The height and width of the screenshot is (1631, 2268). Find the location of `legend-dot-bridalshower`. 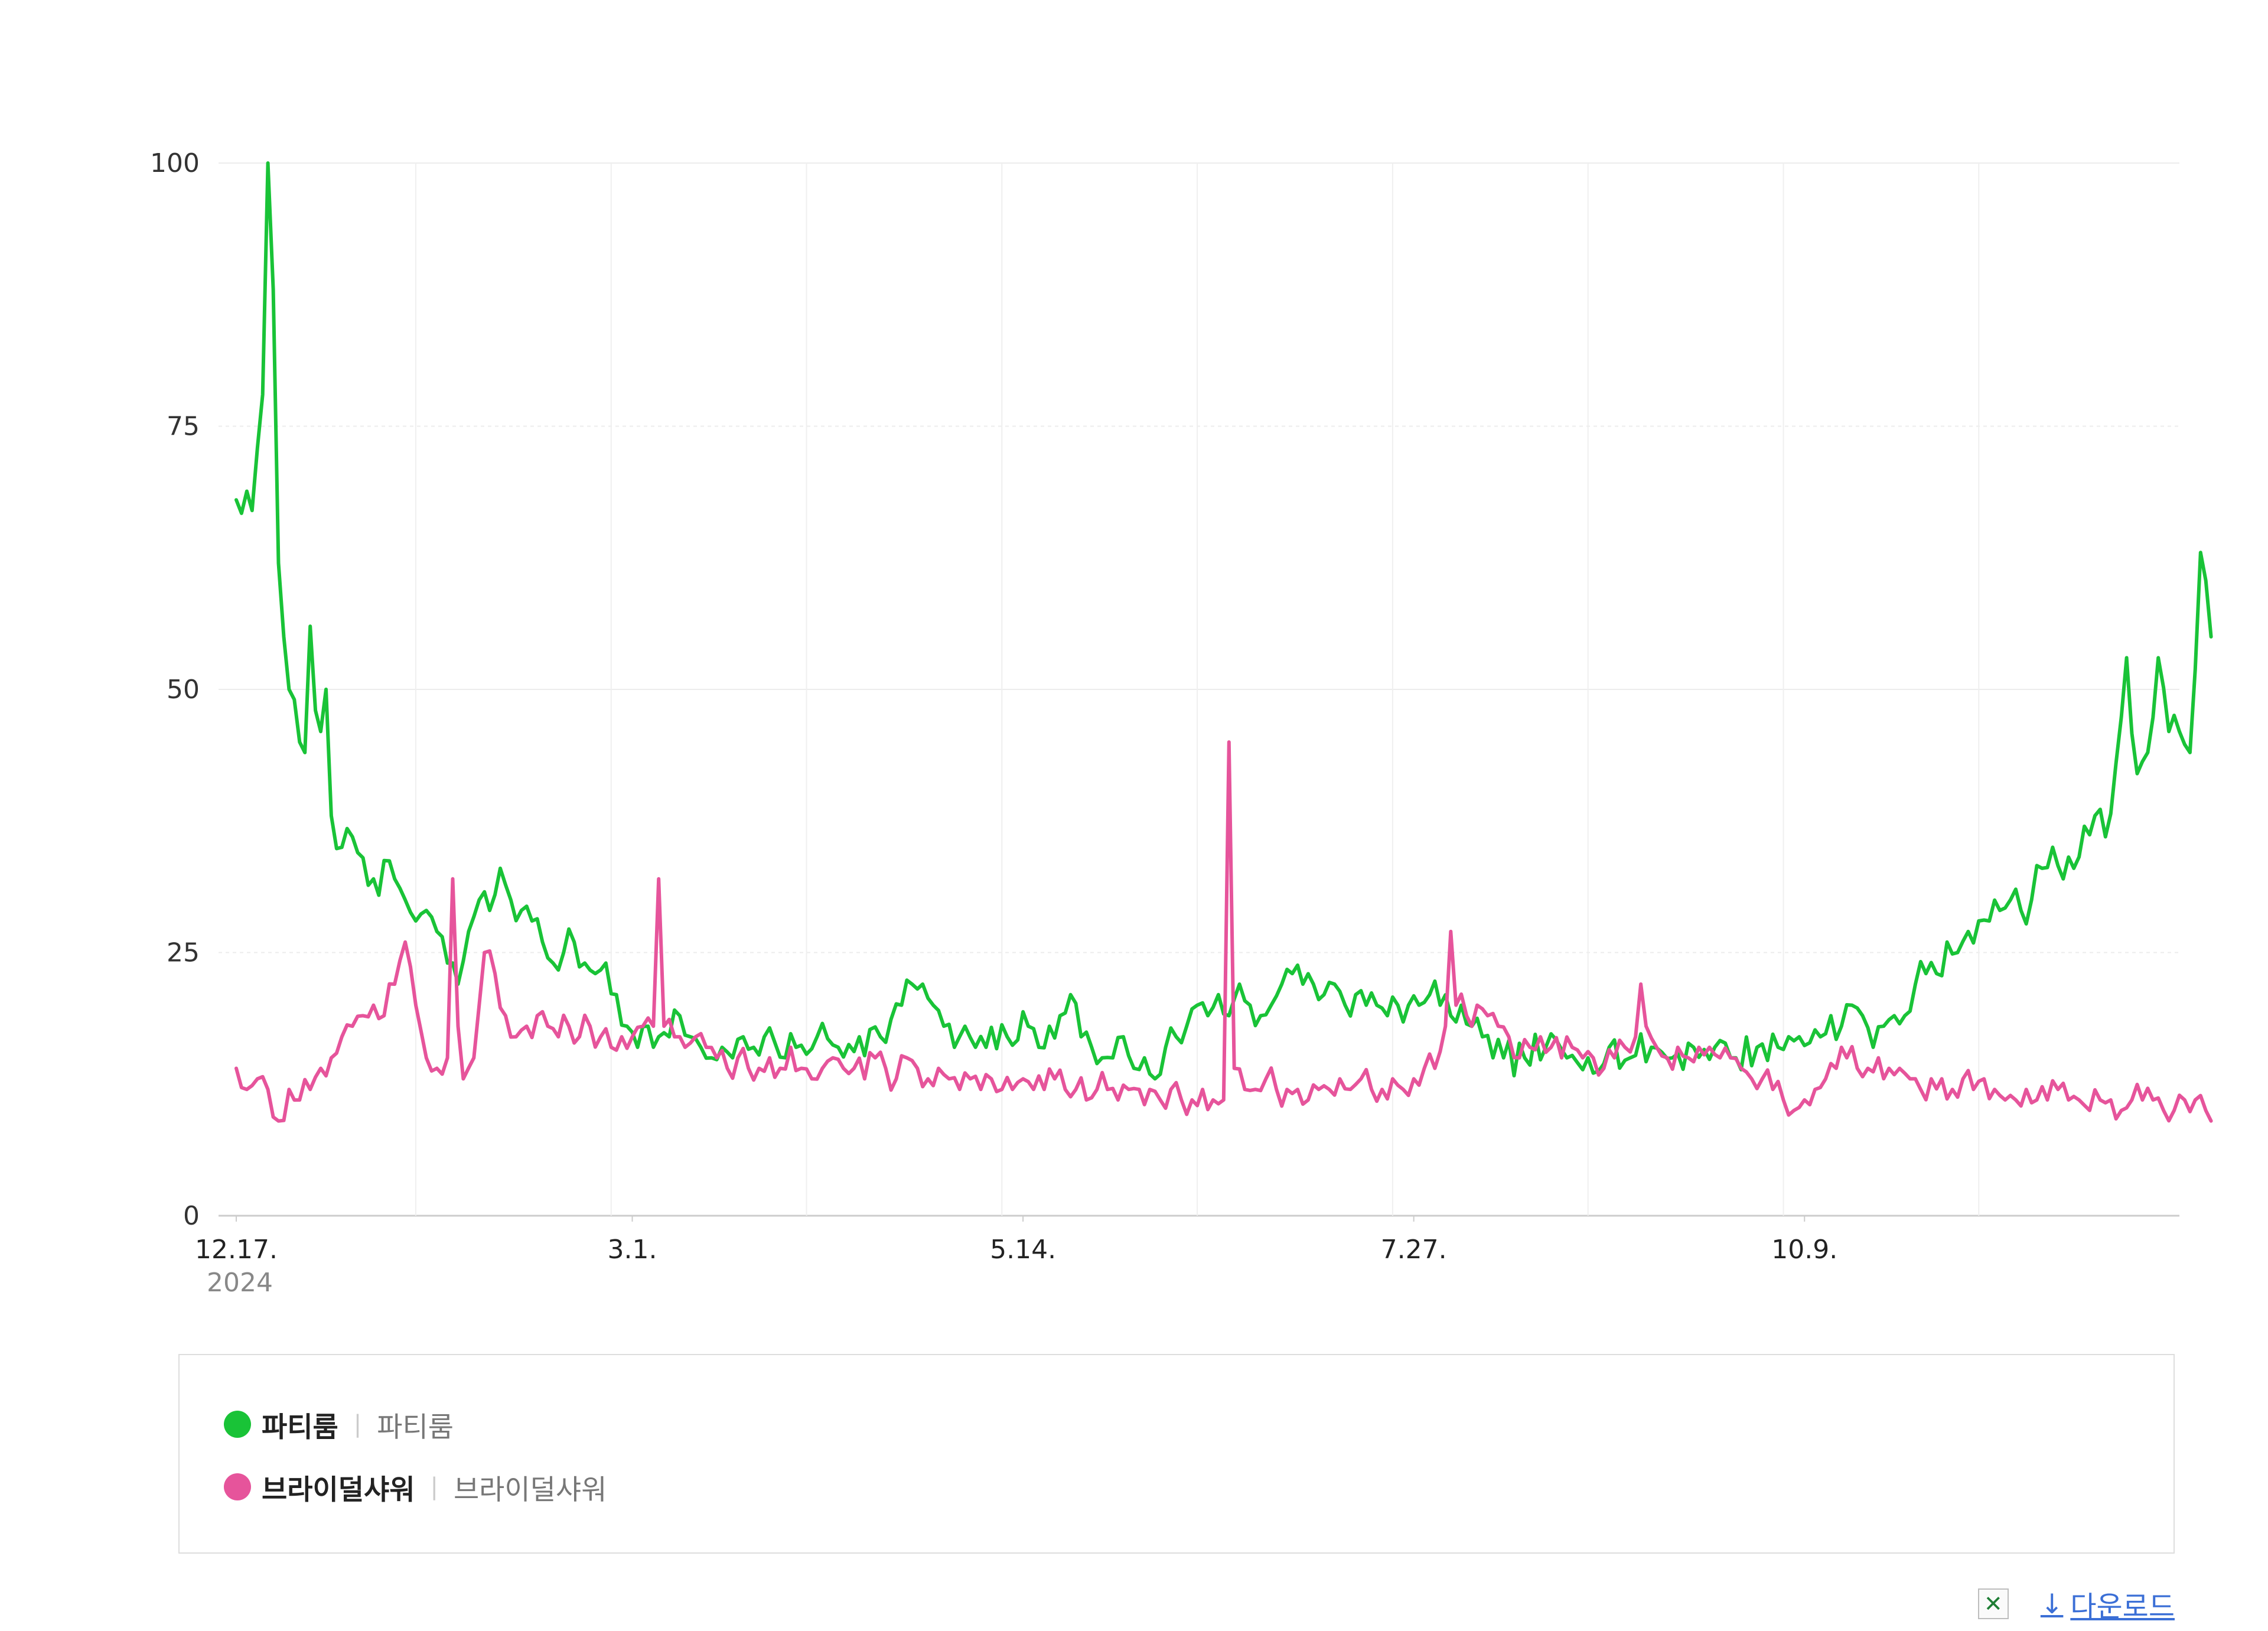

legend-dot-bridalshower is located at coordinates (237, 1486).